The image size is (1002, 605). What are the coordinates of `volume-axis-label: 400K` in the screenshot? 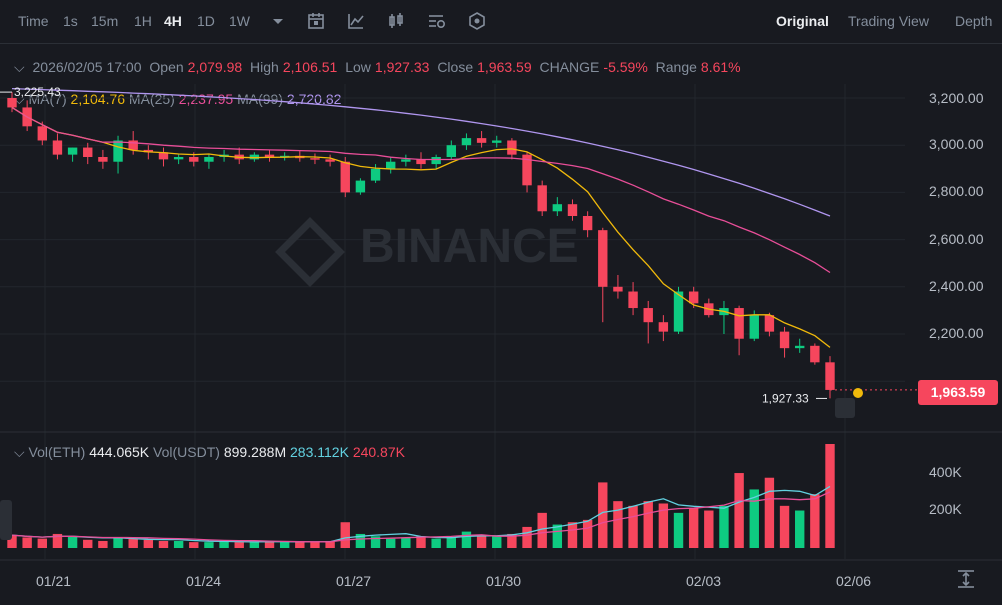 It's located at (945, 472).